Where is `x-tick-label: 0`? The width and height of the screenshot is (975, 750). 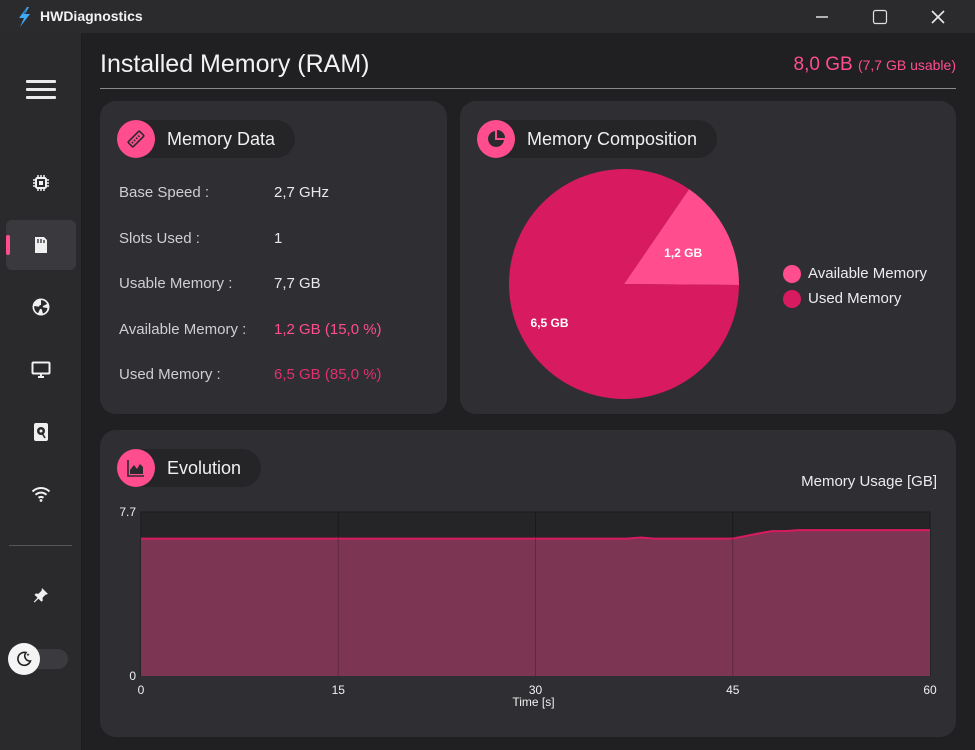
x-tick-label: 0 is located at coordinates (141, 690).